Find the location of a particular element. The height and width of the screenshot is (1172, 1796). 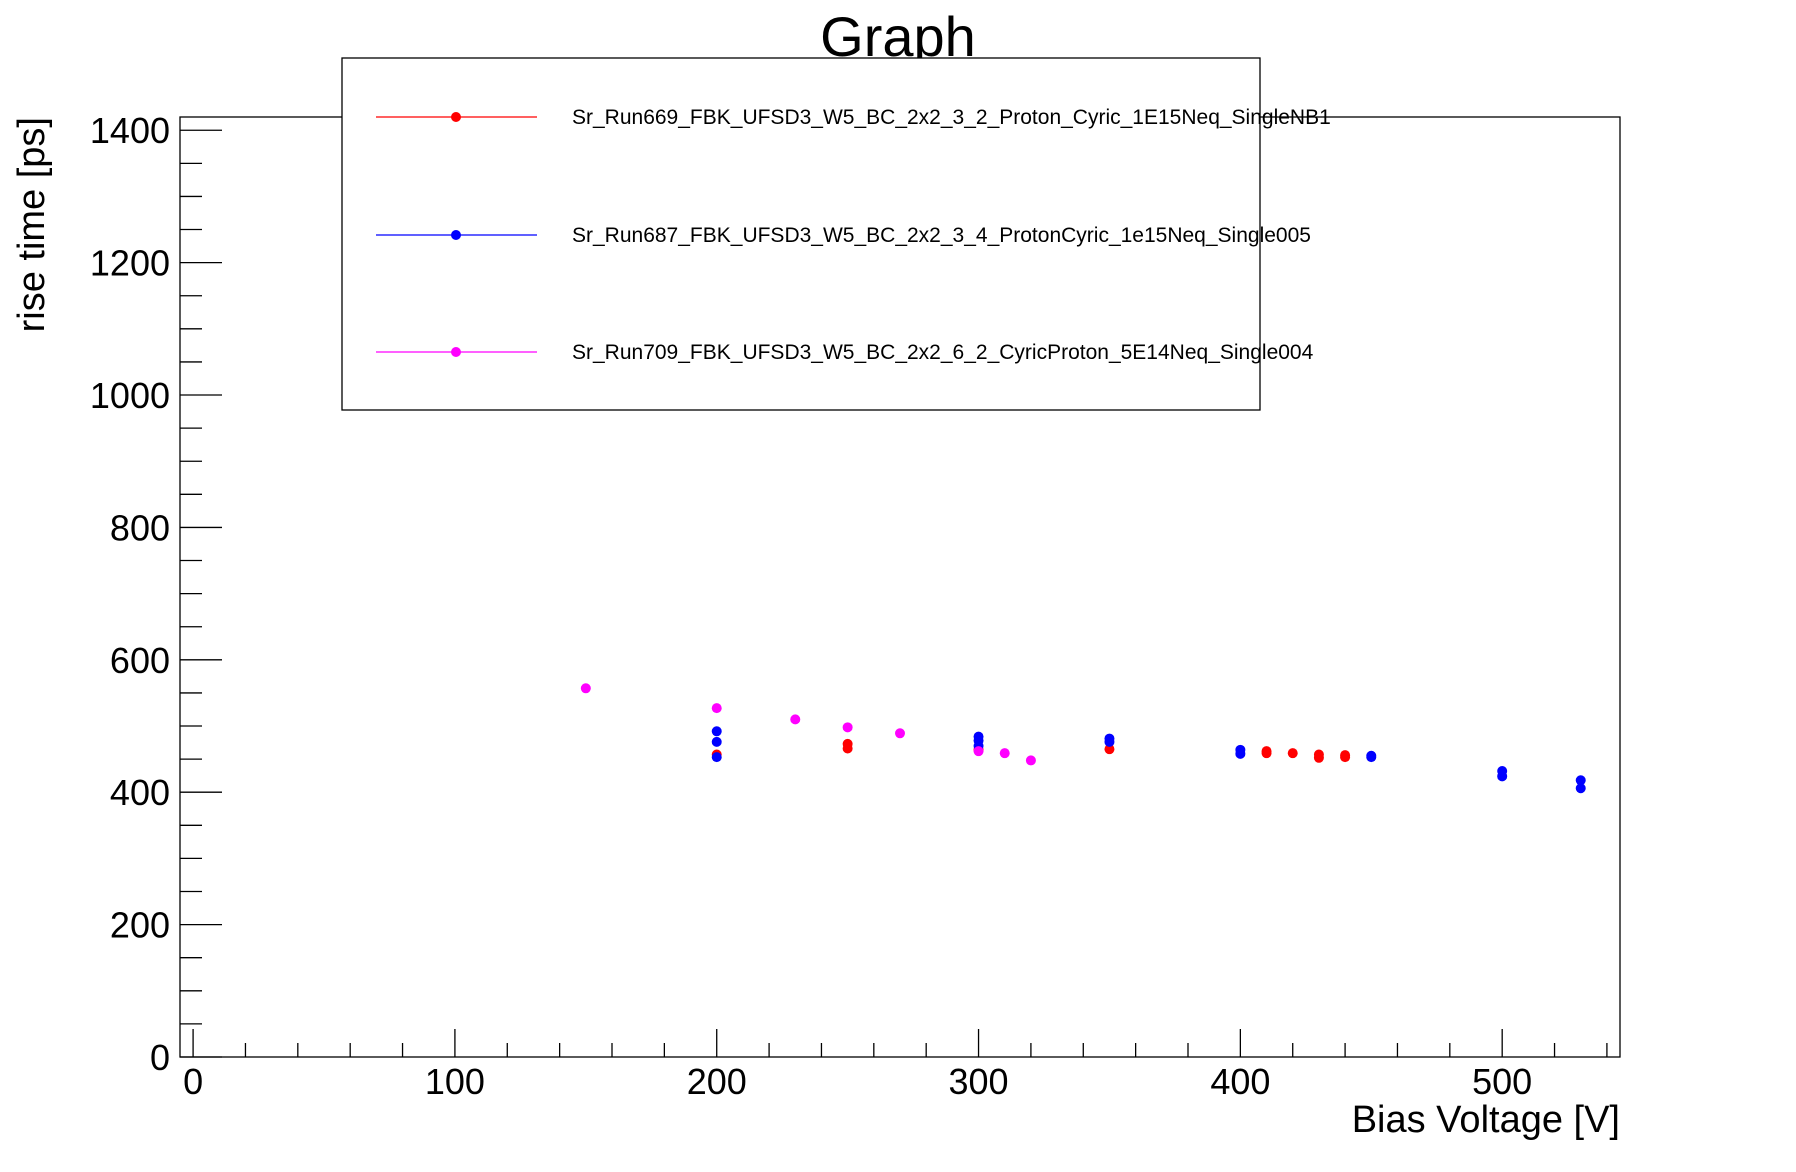

y-axis: 0 200 400 600 800 1000 1200 1400 is located at coordinates (156, 594).